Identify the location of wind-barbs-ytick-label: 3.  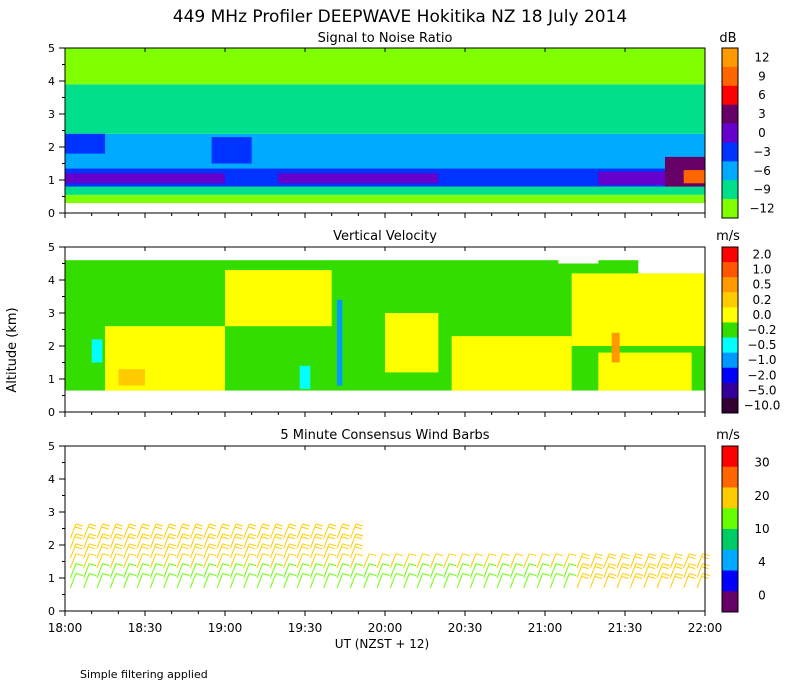
(51, 512).